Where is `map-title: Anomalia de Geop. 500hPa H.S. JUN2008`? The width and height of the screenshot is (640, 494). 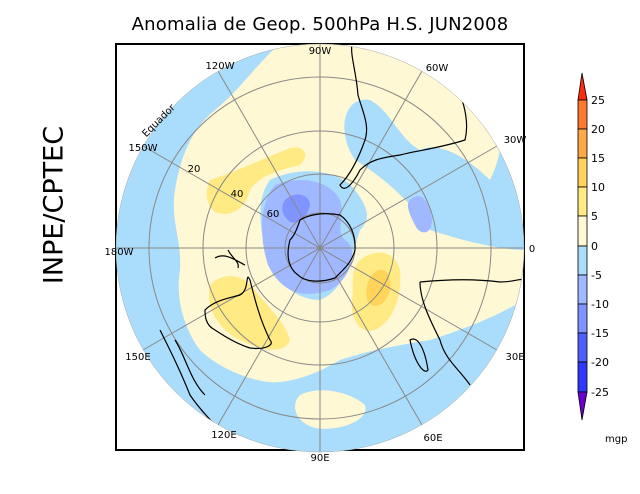
map-title: Anomalia de Geop. 500hPa H.S. JUN2008 is located at coordinates (320, 24).